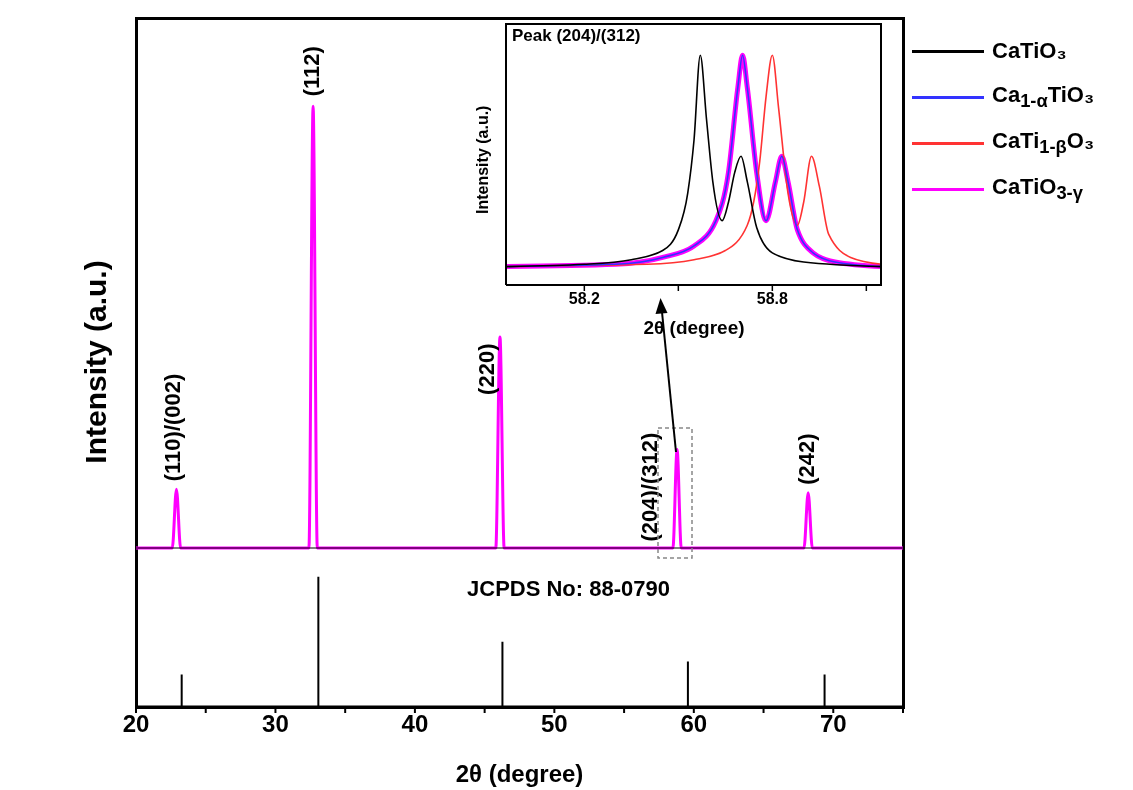 This screenshot has width=1133, height=790. I want to click on x-tick-label: 20, so click(136, 724).